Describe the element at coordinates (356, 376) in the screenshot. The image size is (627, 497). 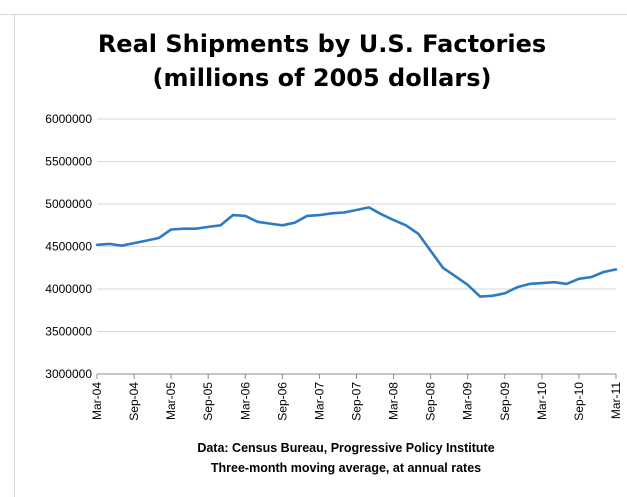
I see `axes` at that location.